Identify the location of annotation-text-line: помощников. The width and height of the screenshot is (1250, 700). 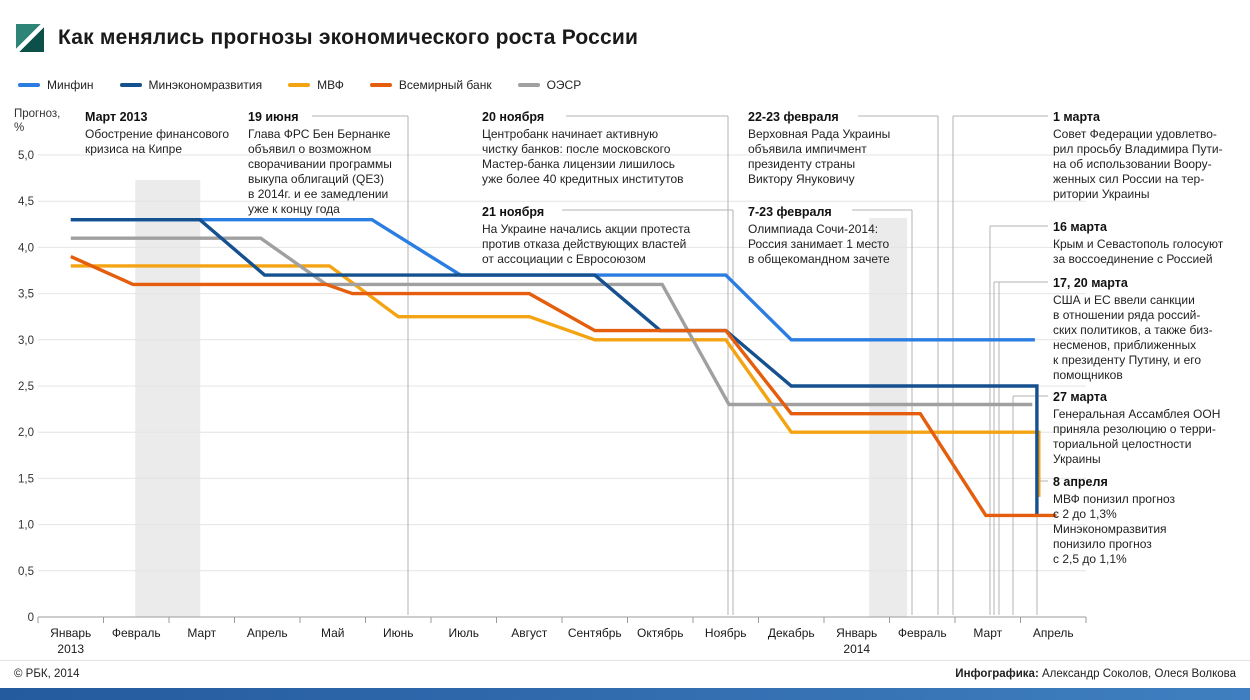
(1088, 375).